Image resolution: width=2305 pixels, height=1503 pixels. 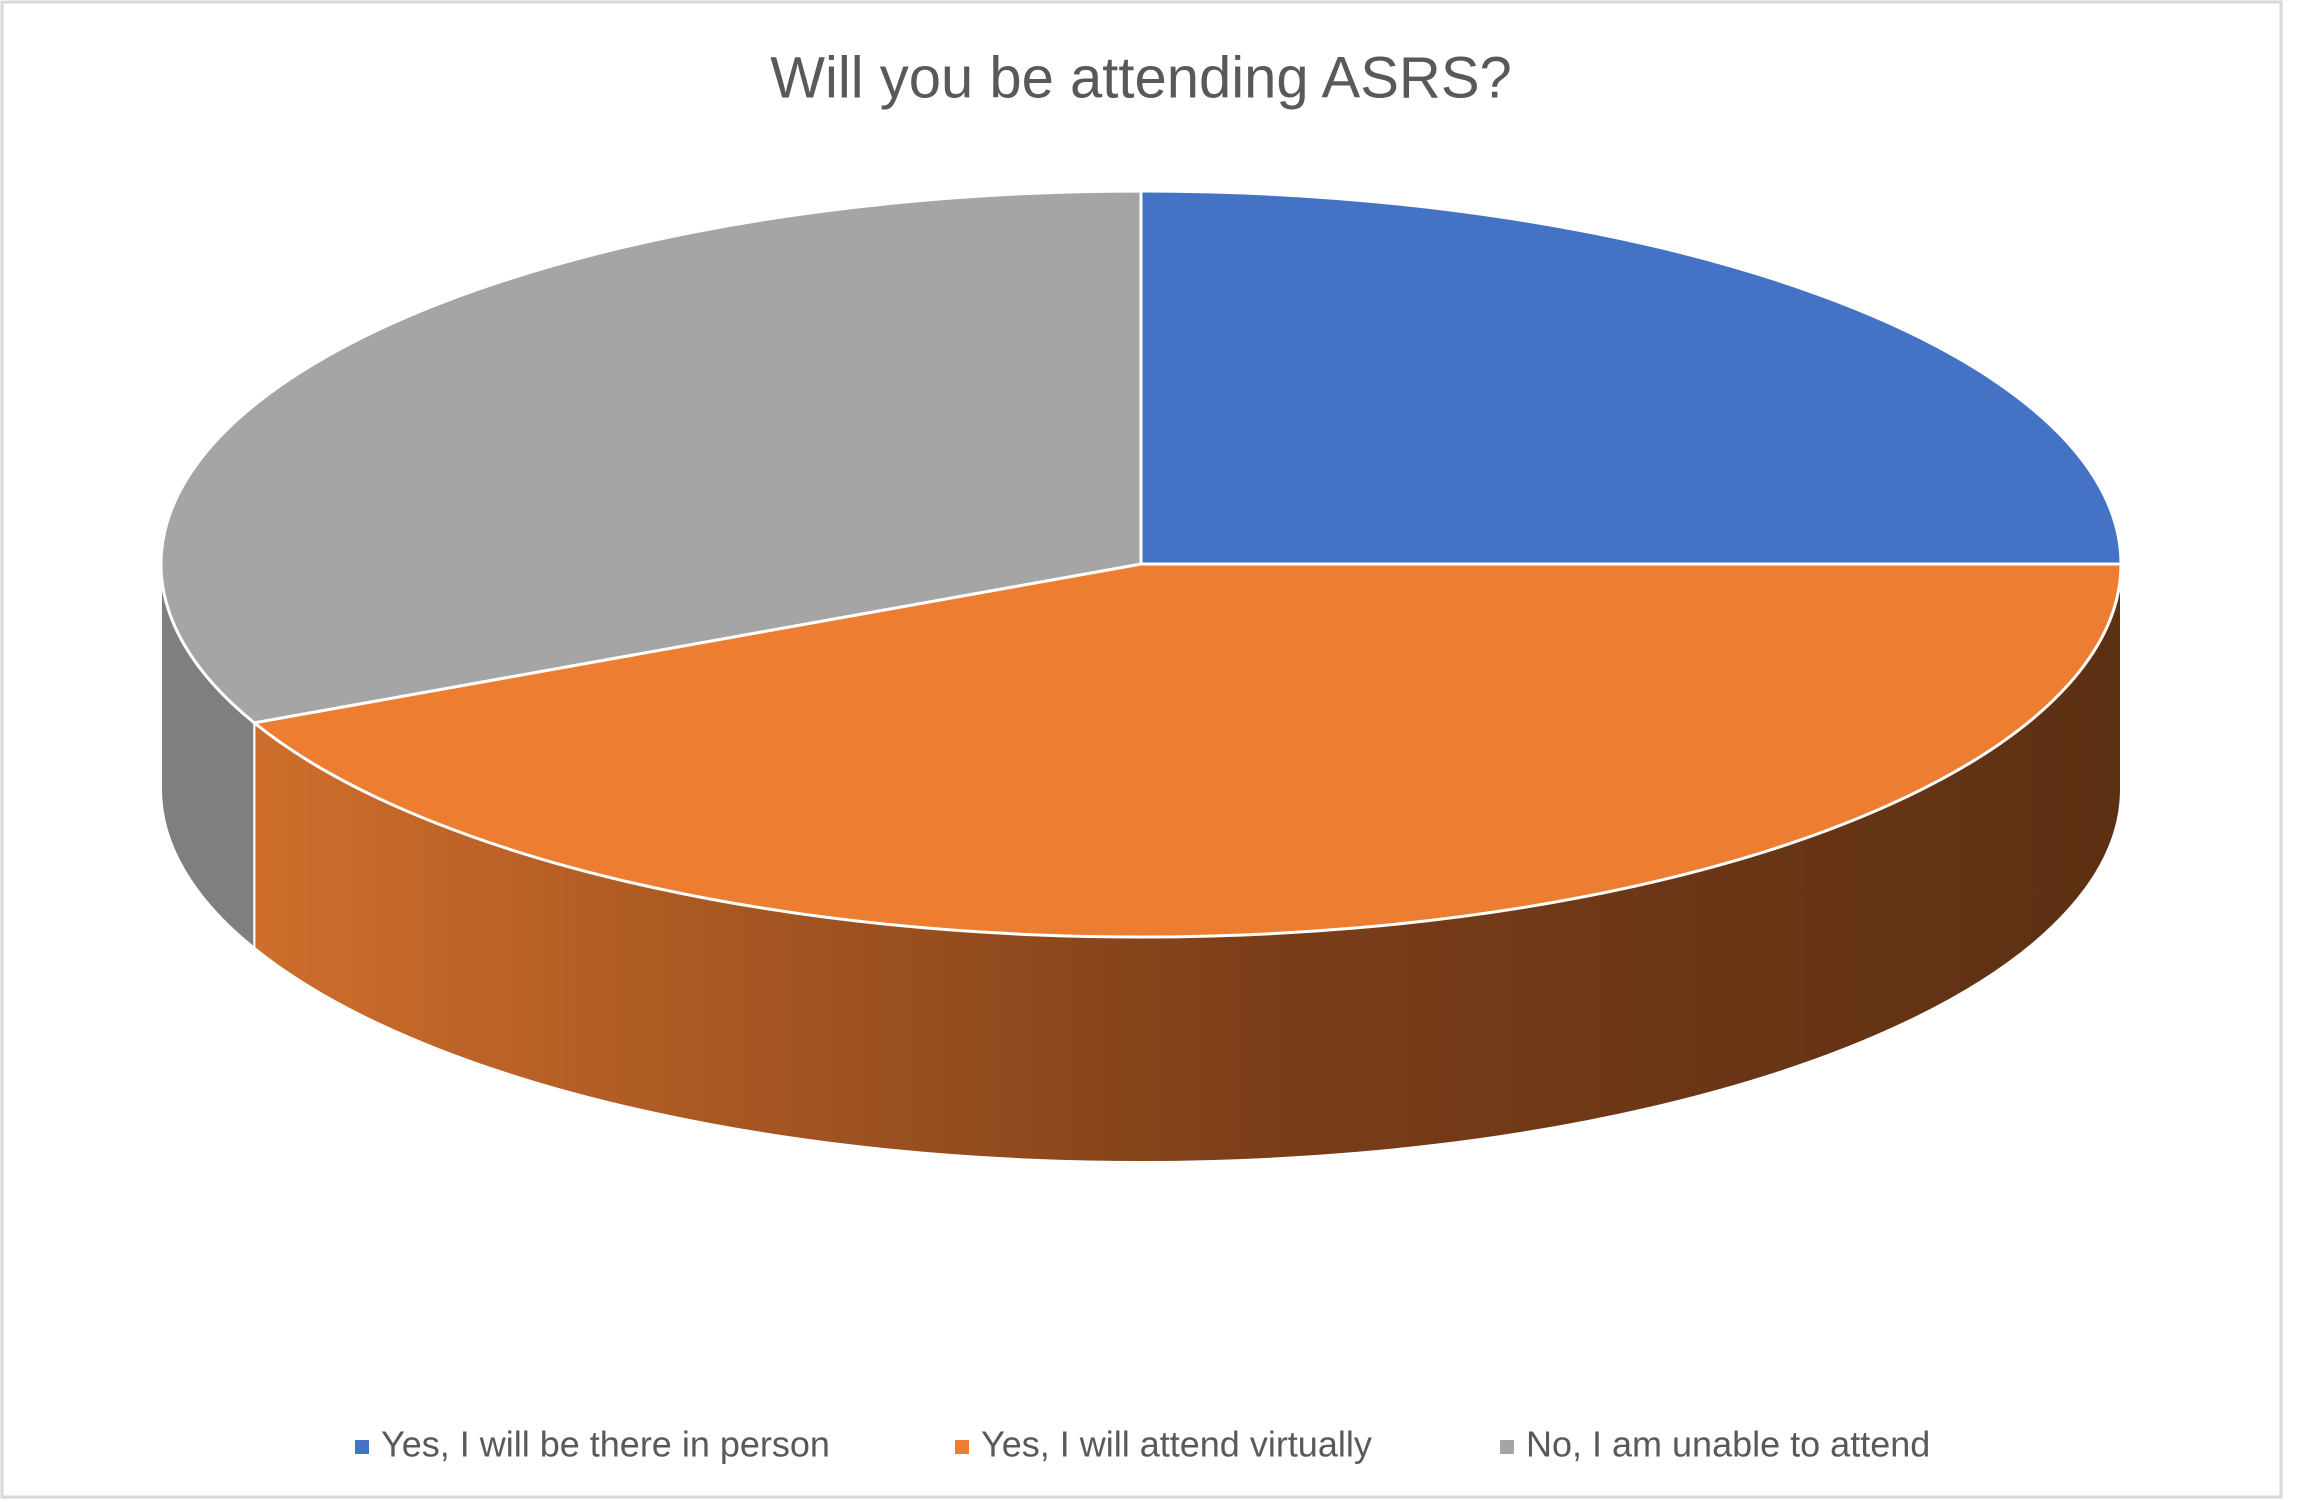 I want to click on legend-label: Yes, I will attend virtually, so click(x=1176, y=1444).